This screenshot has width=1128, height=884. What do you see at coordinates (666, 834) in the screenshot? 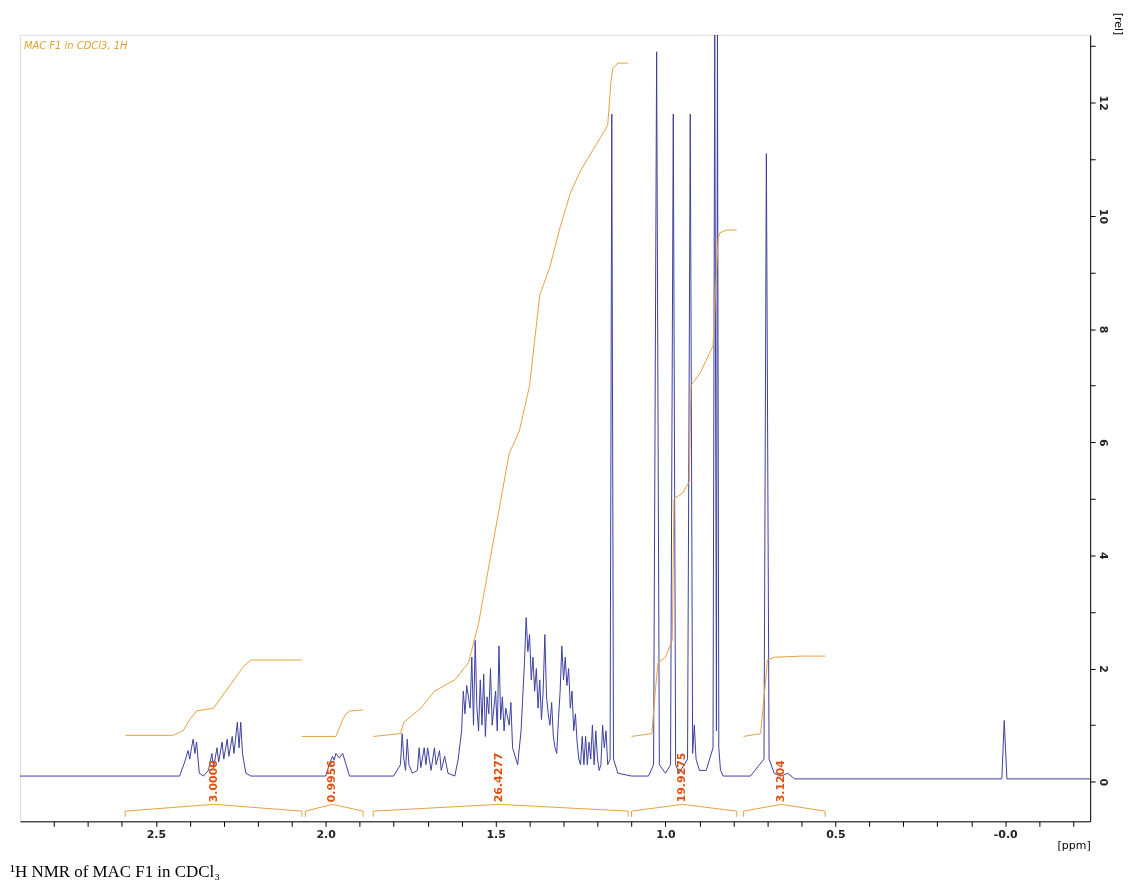
I see `x-tick-label: 1.0` at bounding box center [666, 834].